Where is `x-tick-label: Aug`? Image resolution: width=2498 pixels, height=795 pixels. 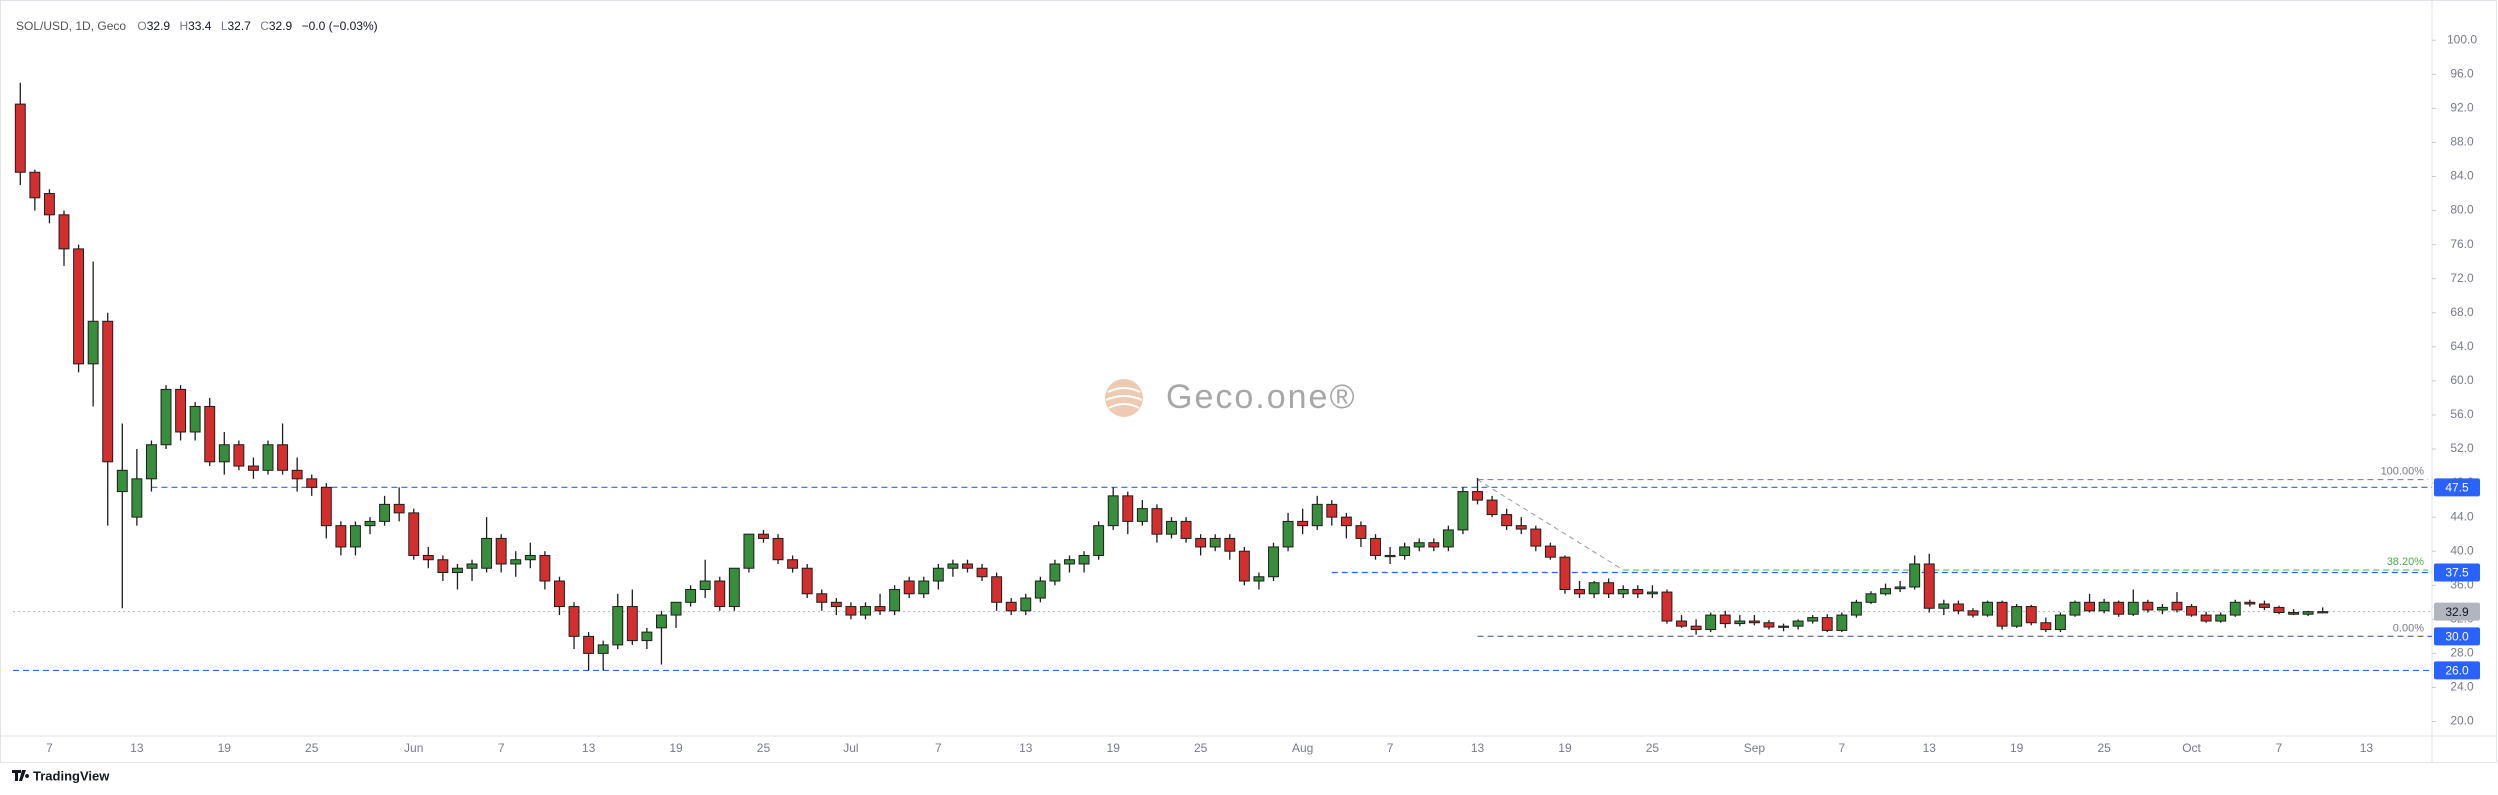 x-tick-label: Aug is located at coordinates (1302, 748).